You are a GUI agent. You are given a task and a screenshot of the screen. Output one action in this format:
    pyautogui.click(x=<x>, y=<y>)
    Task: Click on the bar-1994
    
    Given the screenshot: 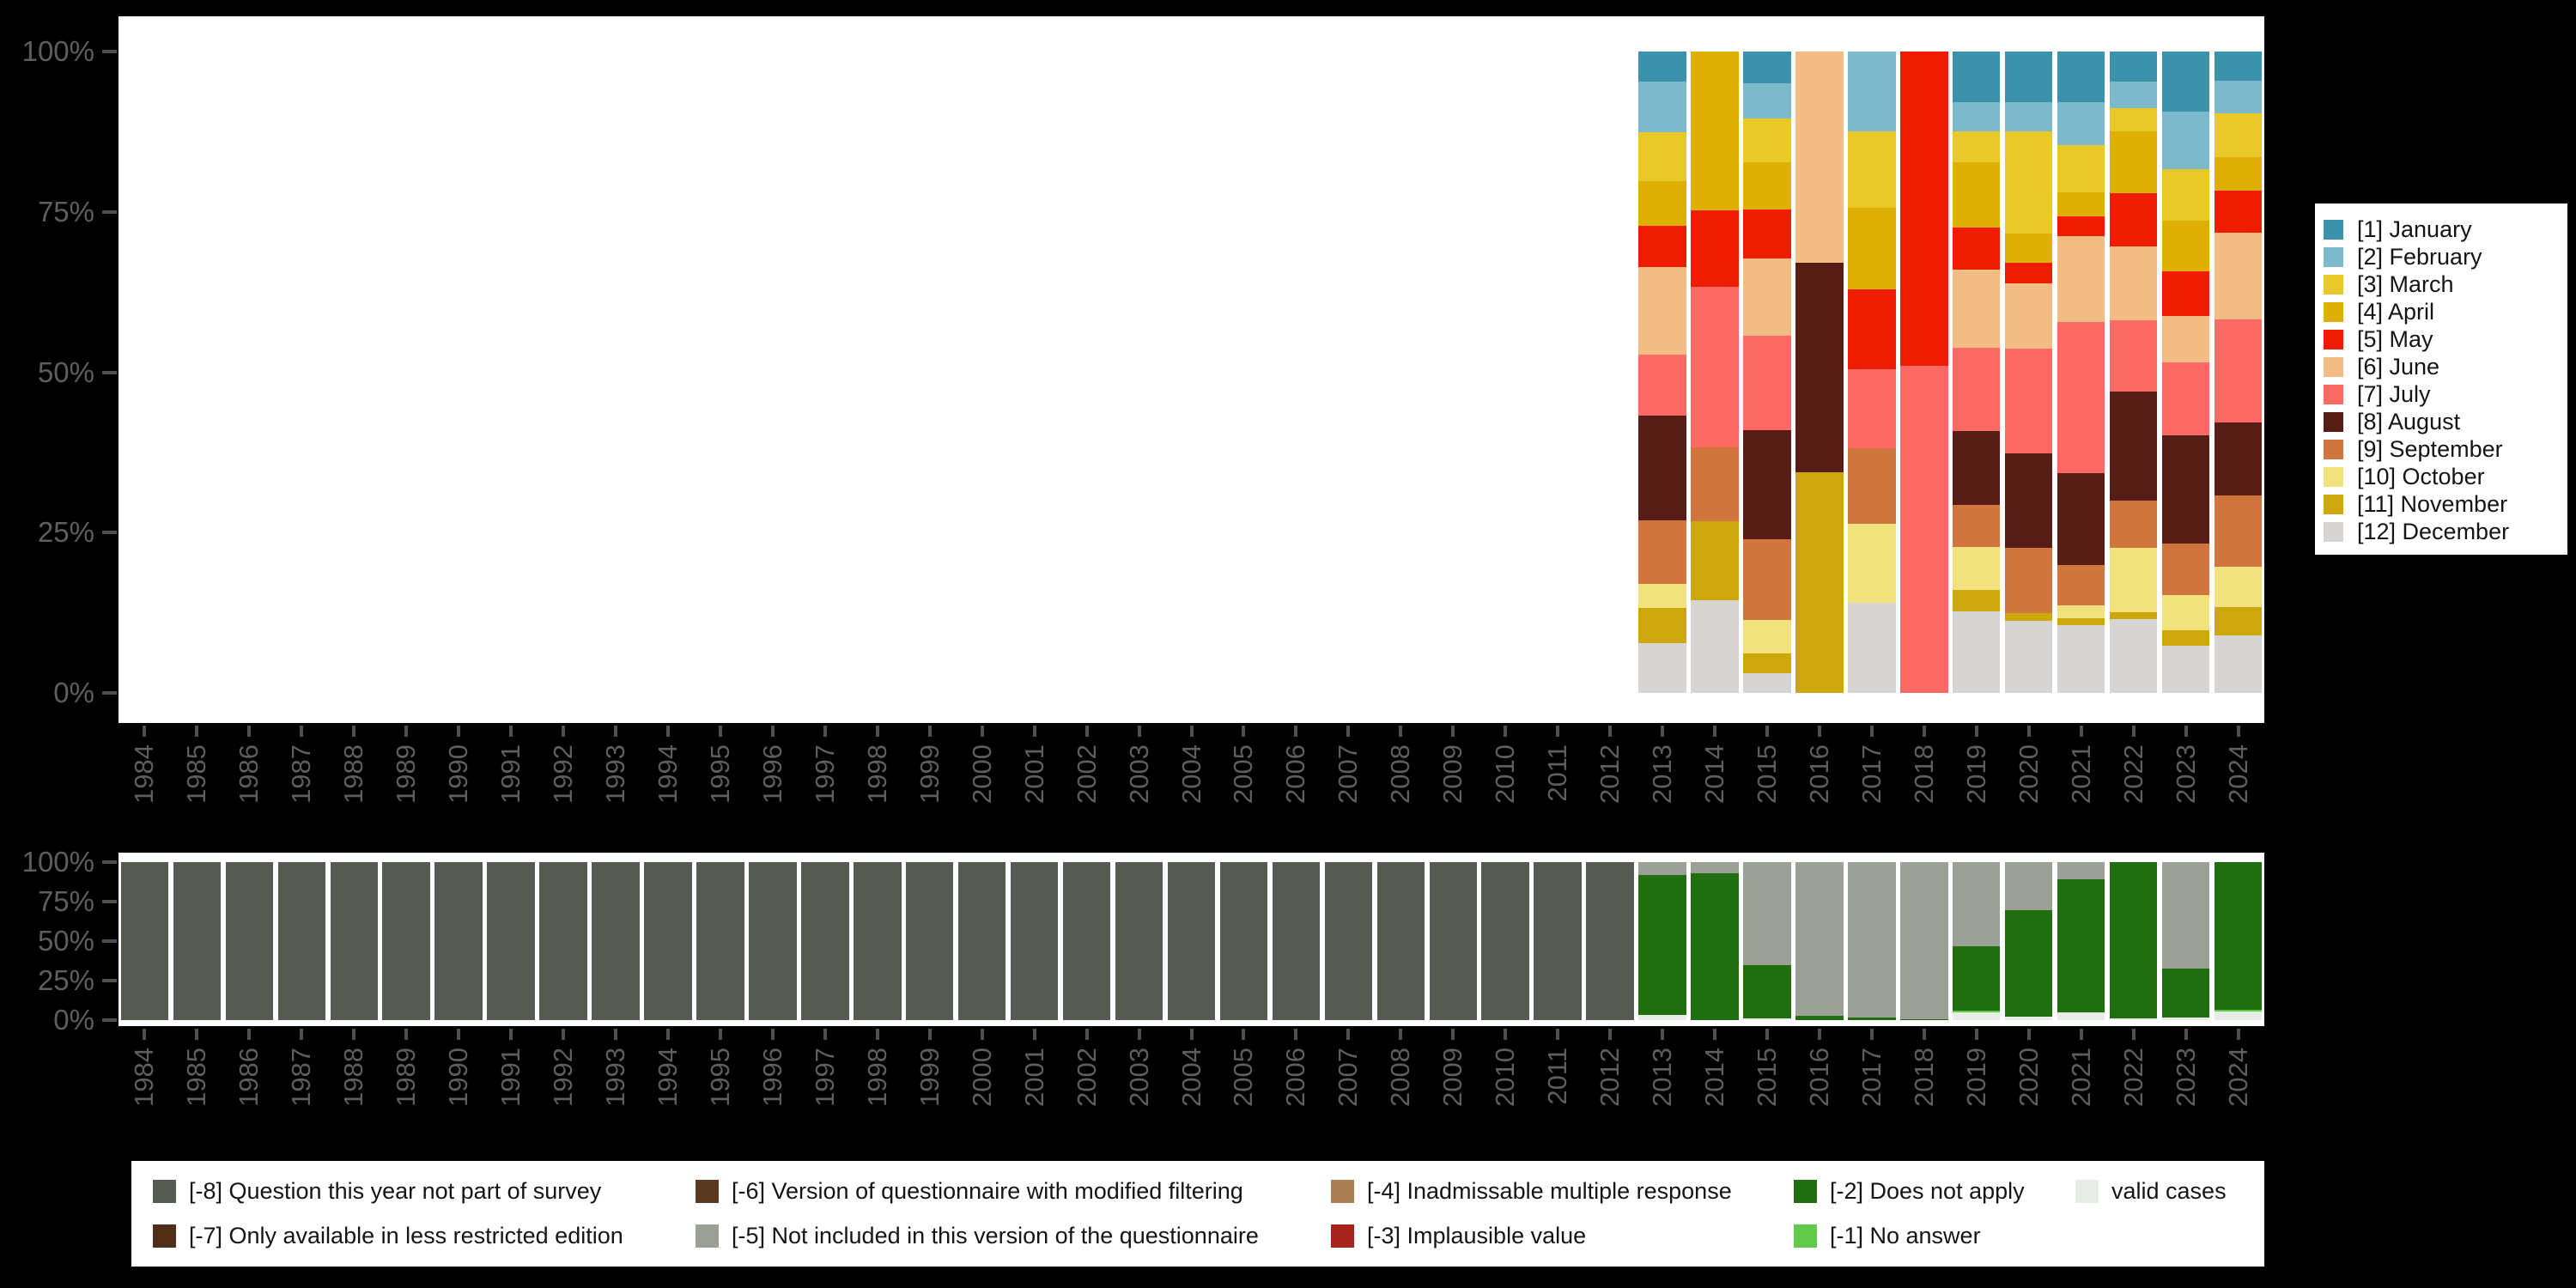 What is the action you would take?
    pyautogui.click(x=668, y=941)
    